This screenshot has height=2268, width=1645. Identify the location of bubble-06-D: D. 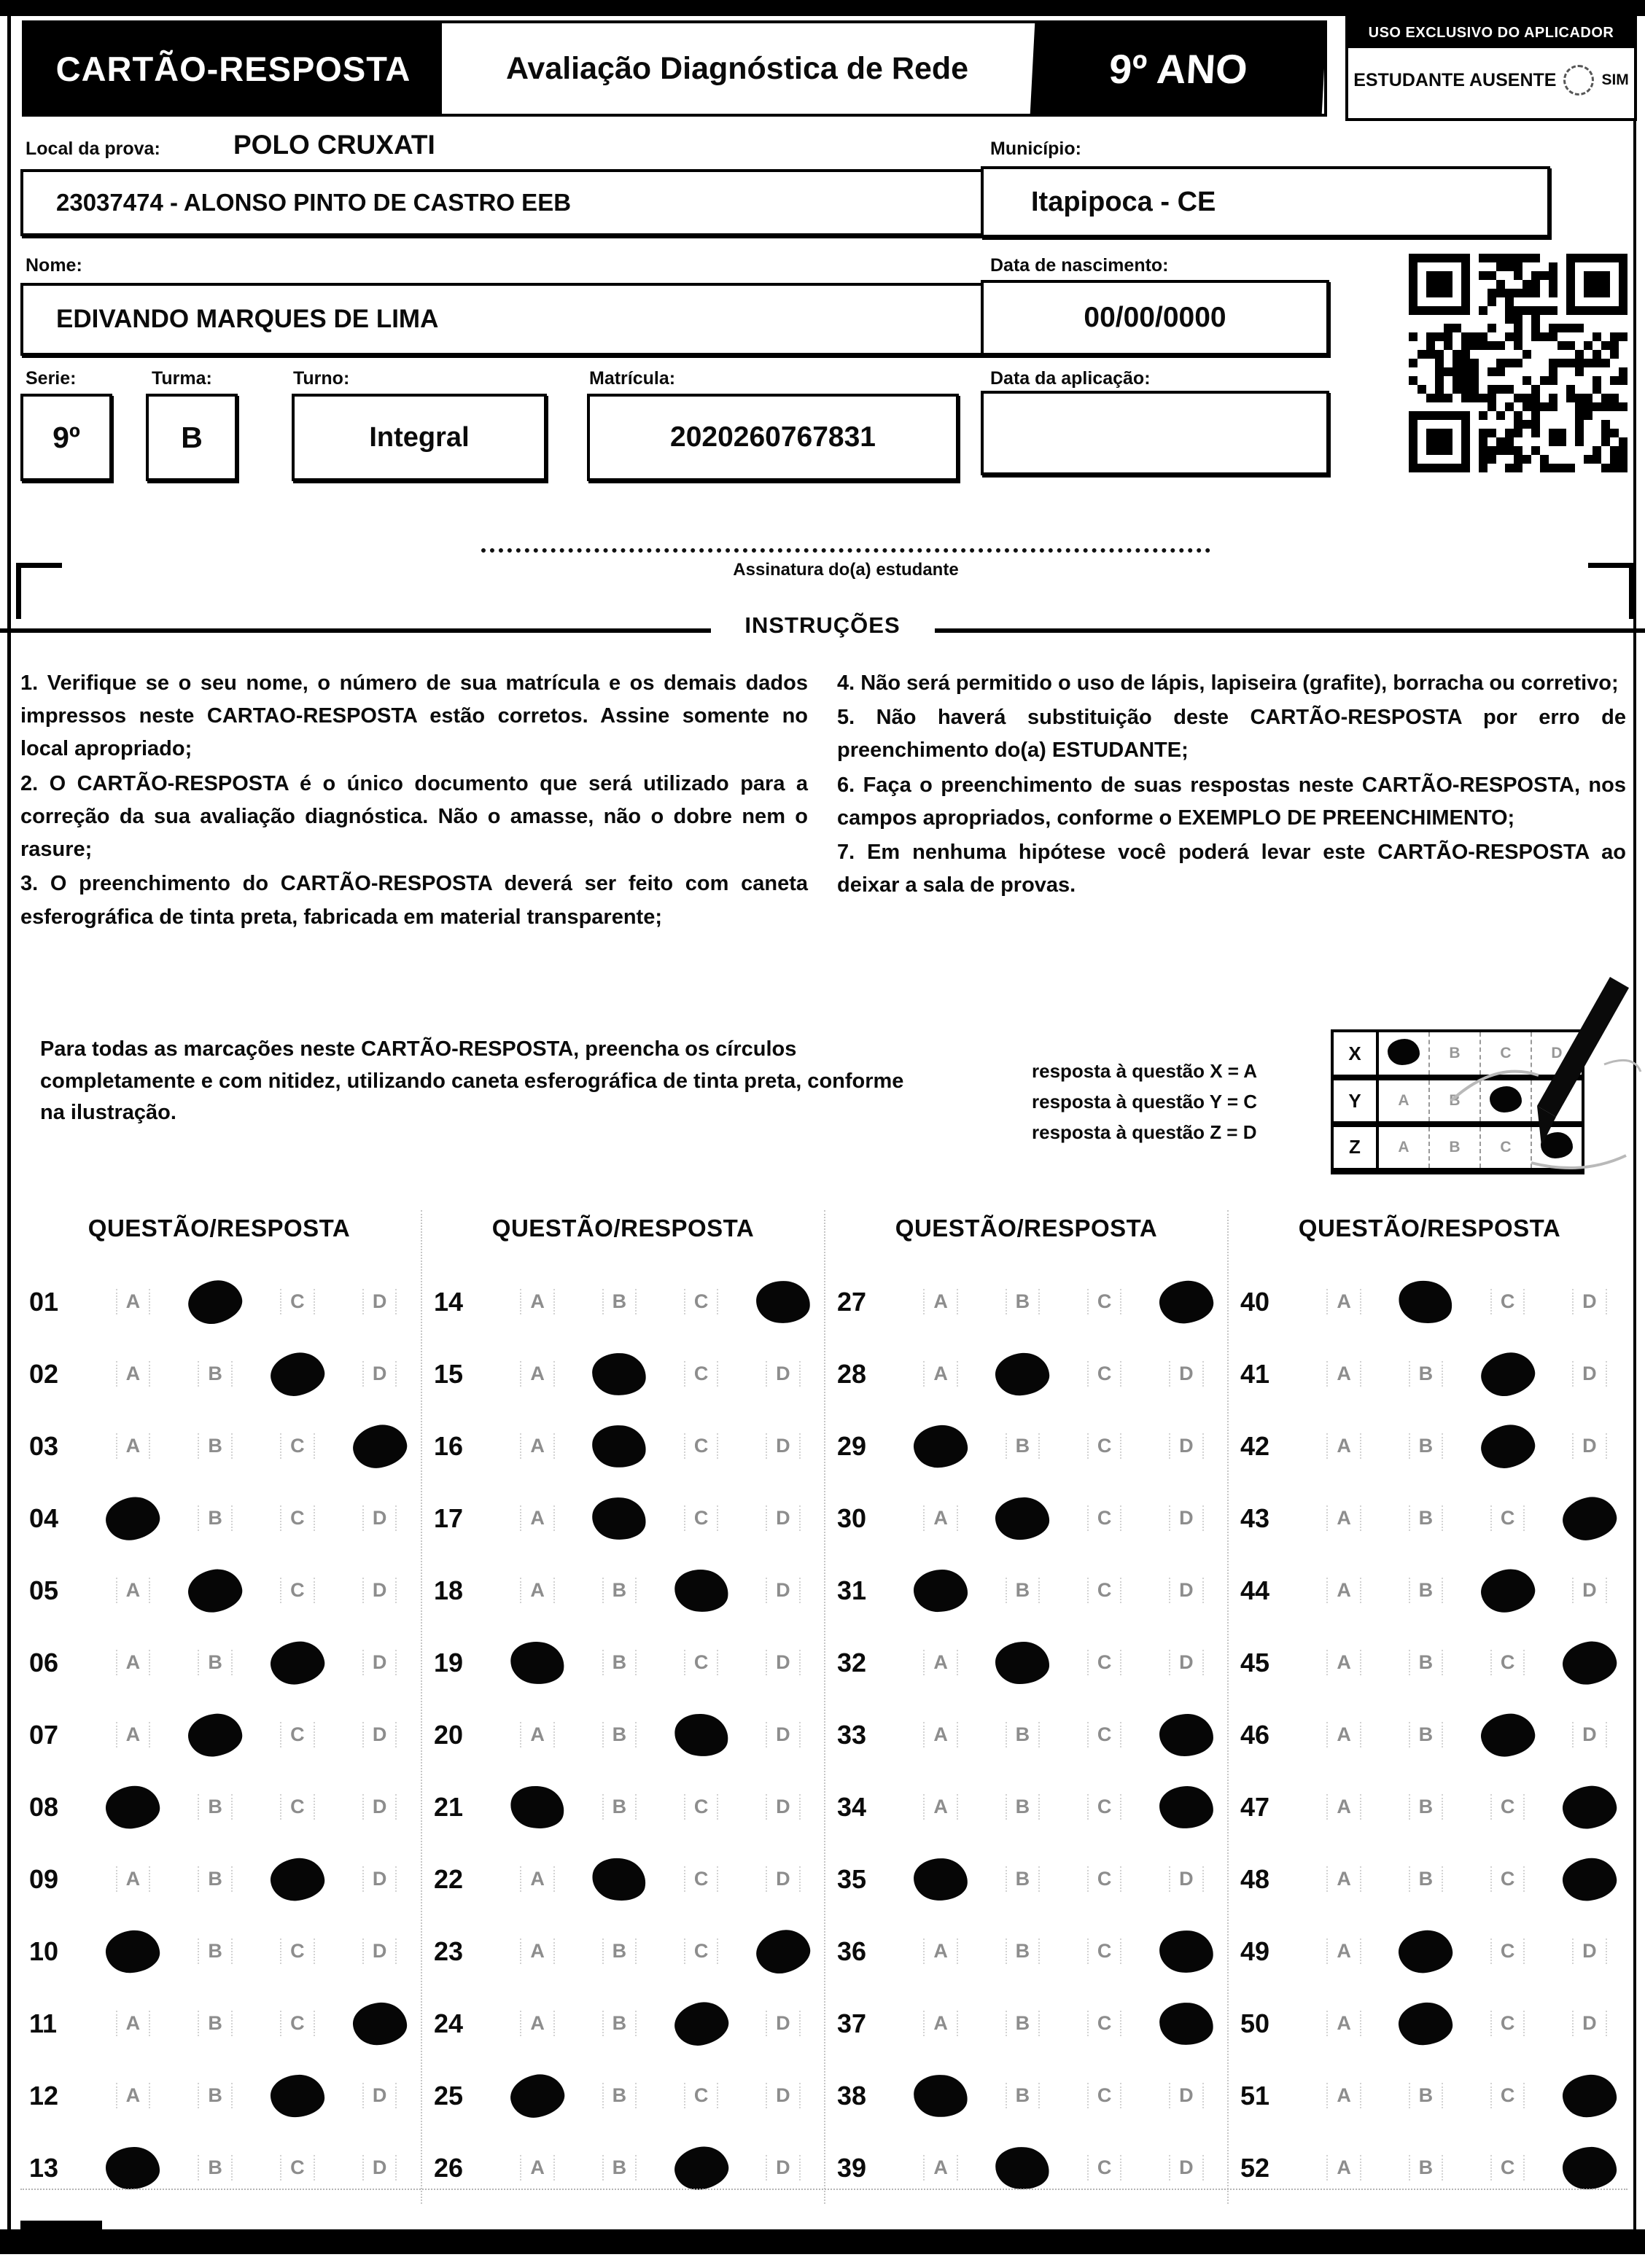
(379, 1662).